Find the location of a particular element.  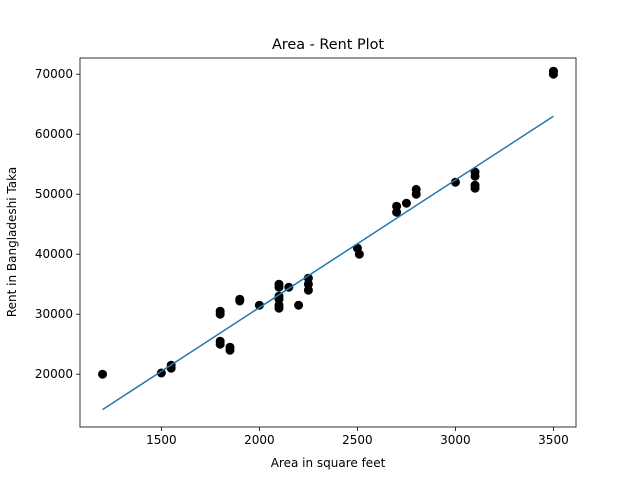

x-tick-label: 3500 is located at coordinates (553, 440).